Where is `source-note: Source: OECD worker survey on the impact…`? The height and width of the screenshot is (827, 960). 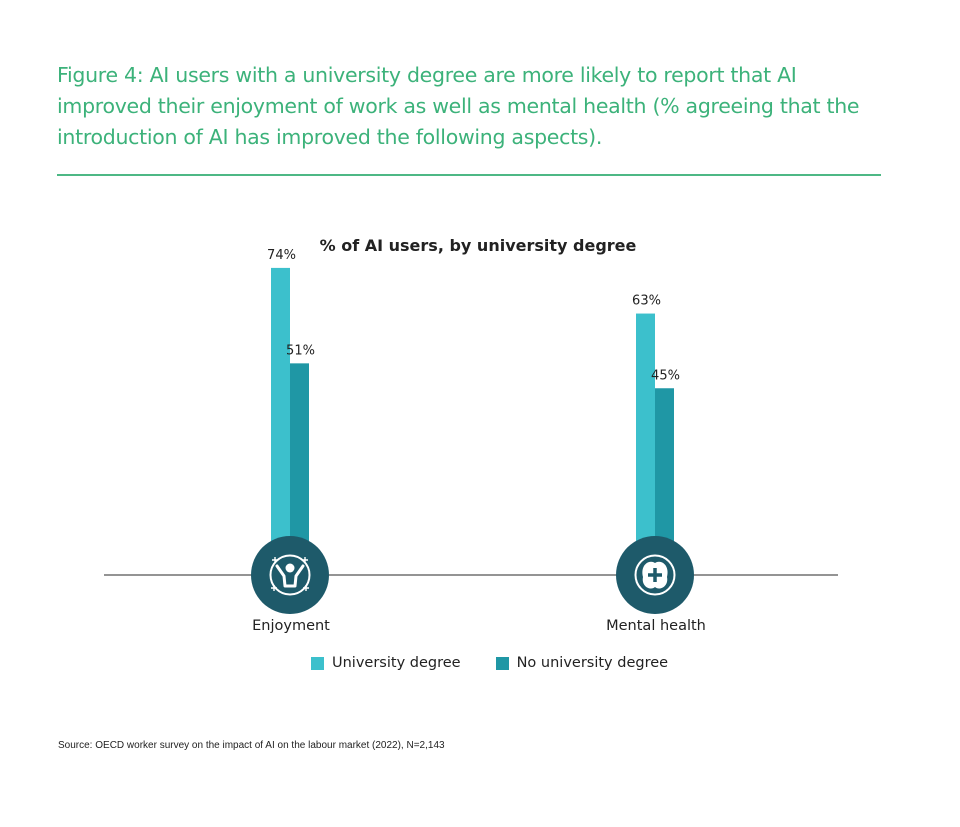
source-note: Source: OECD worker survey on the impact… is located at coordinates (251, 745).